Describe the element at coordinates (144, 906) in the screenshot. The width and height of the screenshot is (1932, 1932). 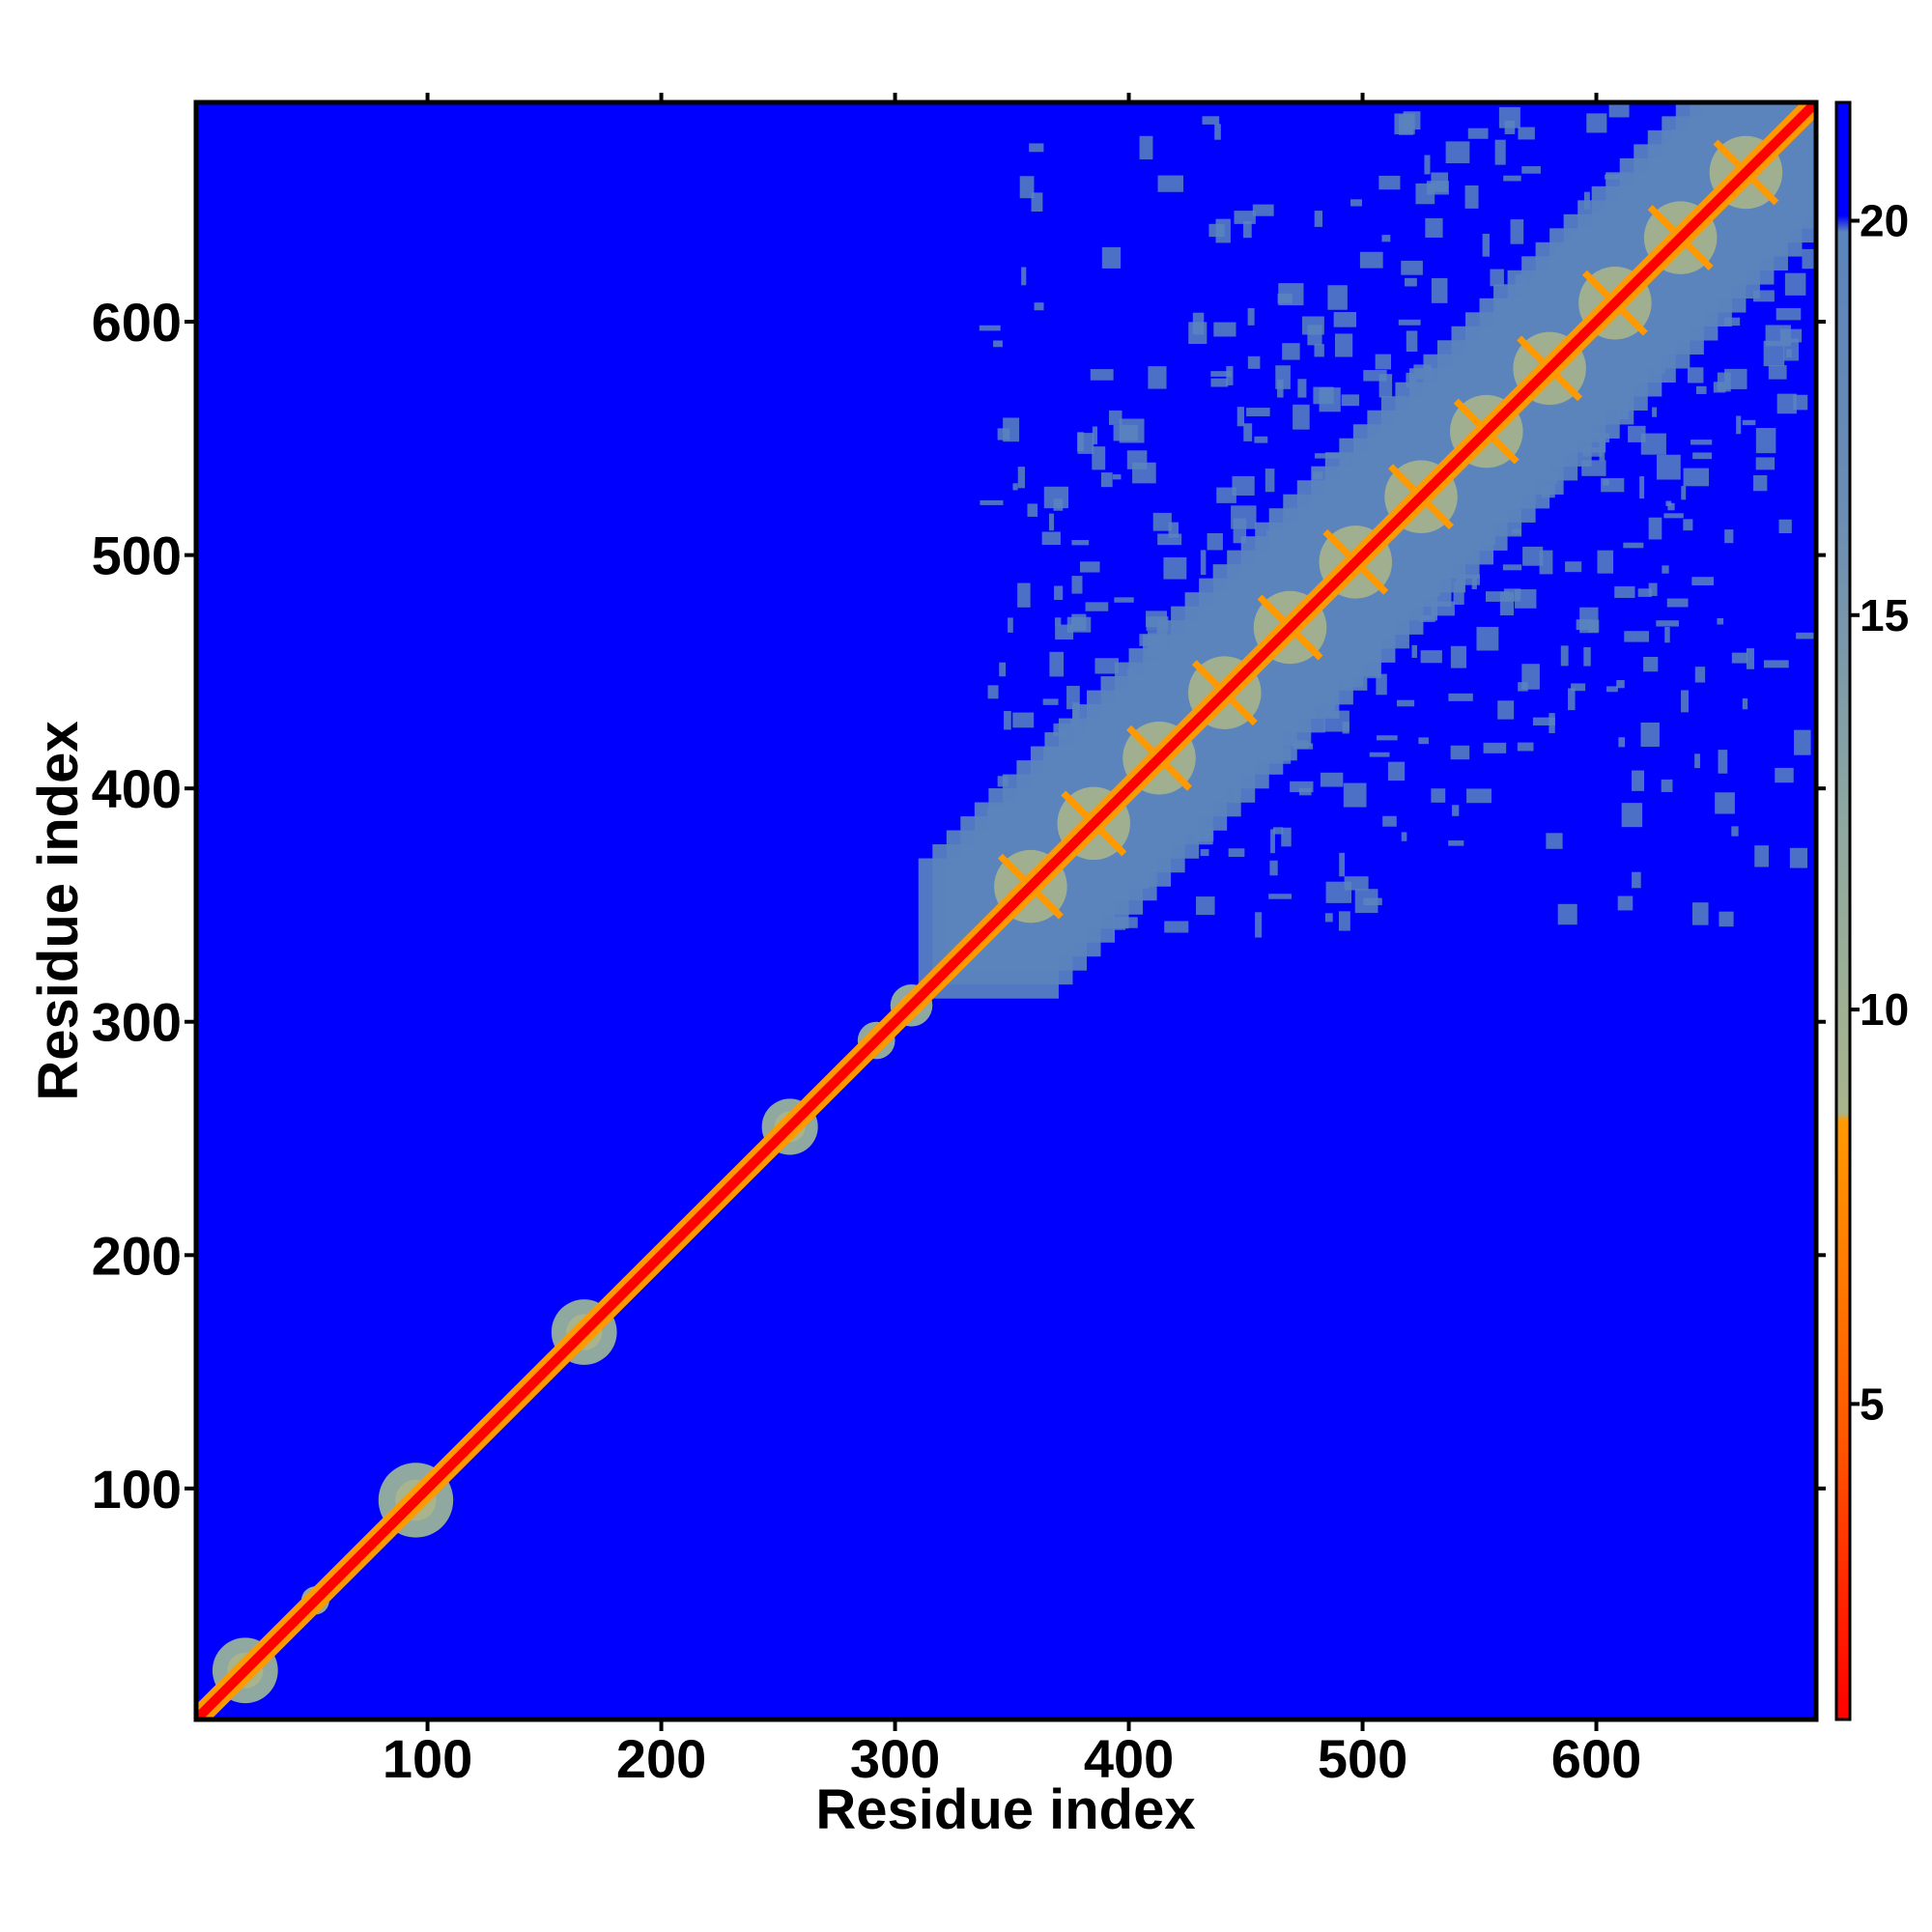
I see `y-axis: 100 200 300 400 500 600` at that location.